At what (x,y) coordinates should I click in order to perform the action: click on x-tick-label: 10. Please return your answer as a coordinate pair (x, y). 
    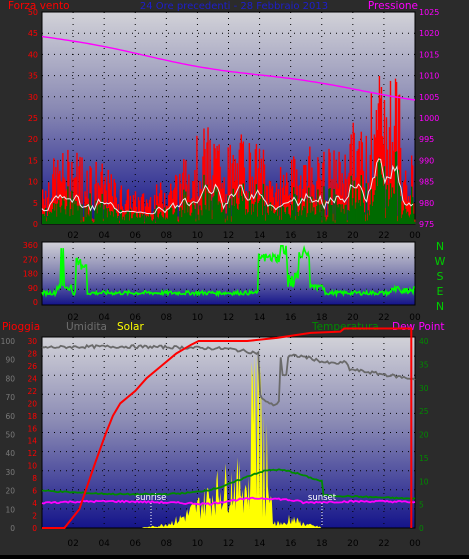
    Looking at the image, I should click on (198, 318).